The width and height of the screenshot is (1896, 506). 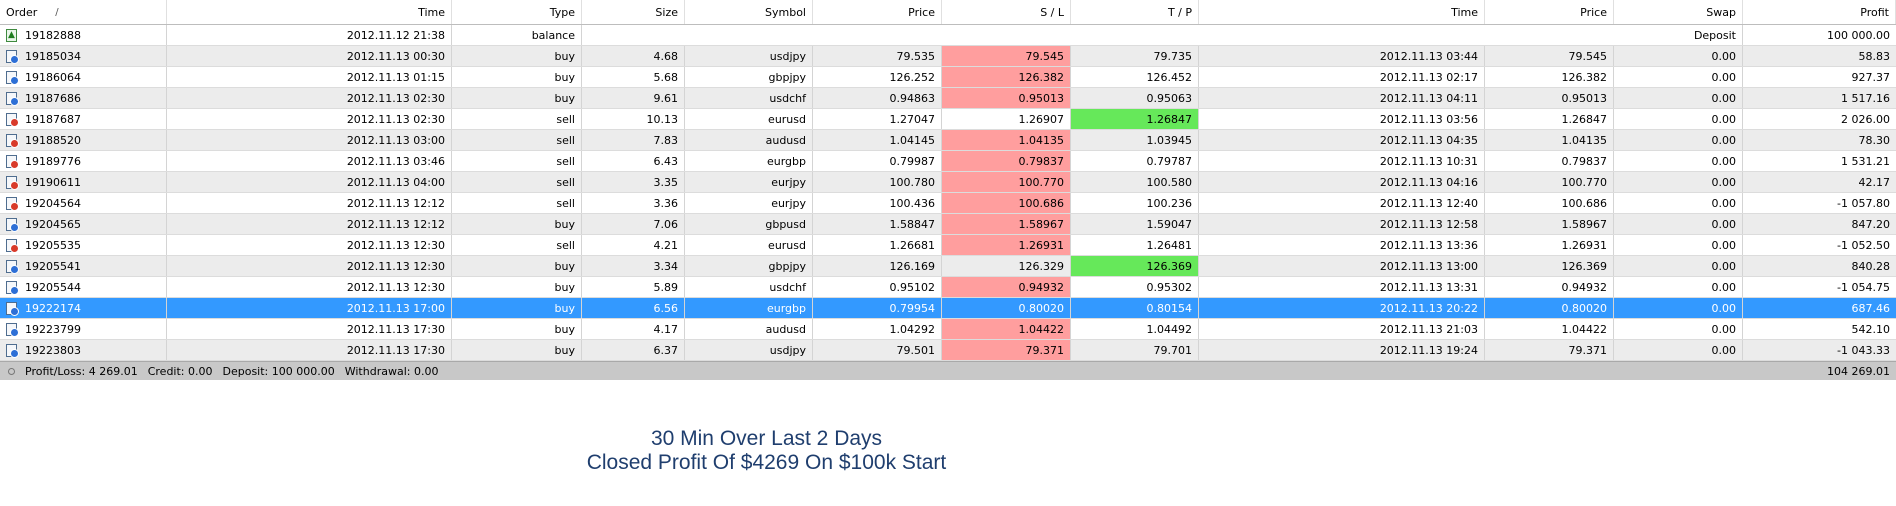 I want to click on trade-time: 2012.11.13 12:12, so click(x=309, y=203).